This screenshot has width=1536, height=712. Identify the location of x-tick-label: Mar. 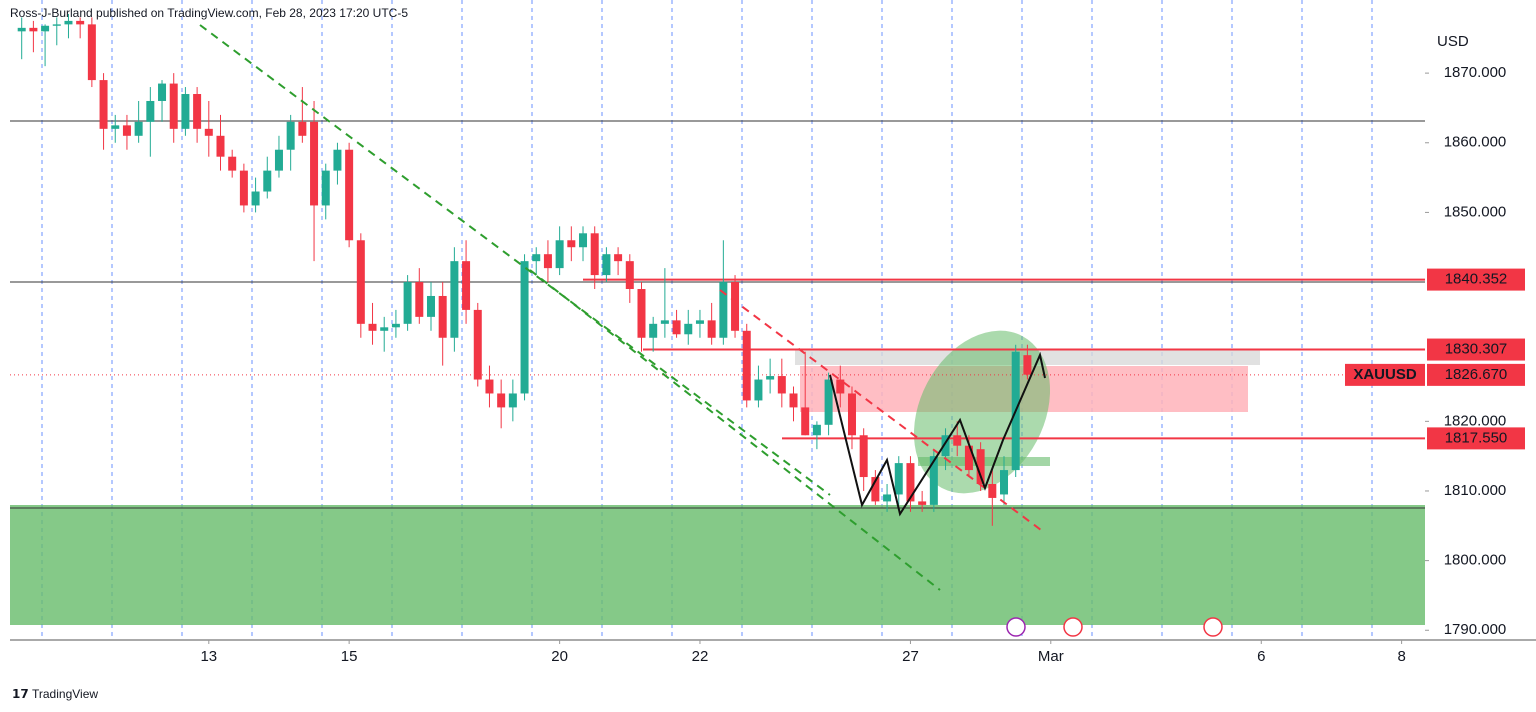
(1051, 656).